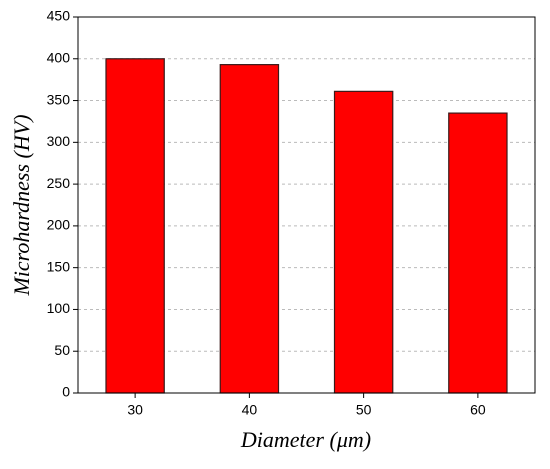 Image resolution: width=550 pixels, height=469 pixels. Describe the element at coordinates (21, 205) in the screenshot. I see `y-axis-title: Microhardness (HV)` at that location.